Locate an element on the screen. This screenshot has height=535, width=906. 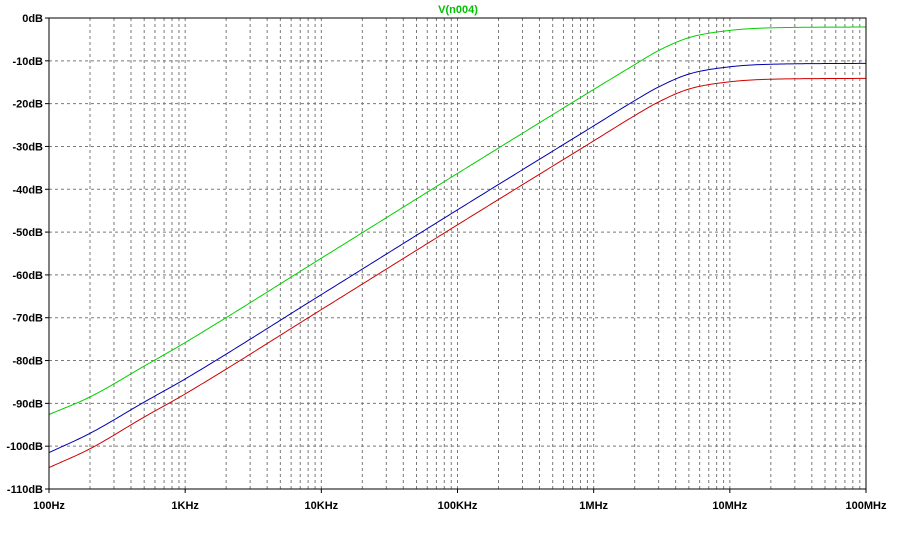
x-tick-label: 1KHz is located at coordinates (185, 506).